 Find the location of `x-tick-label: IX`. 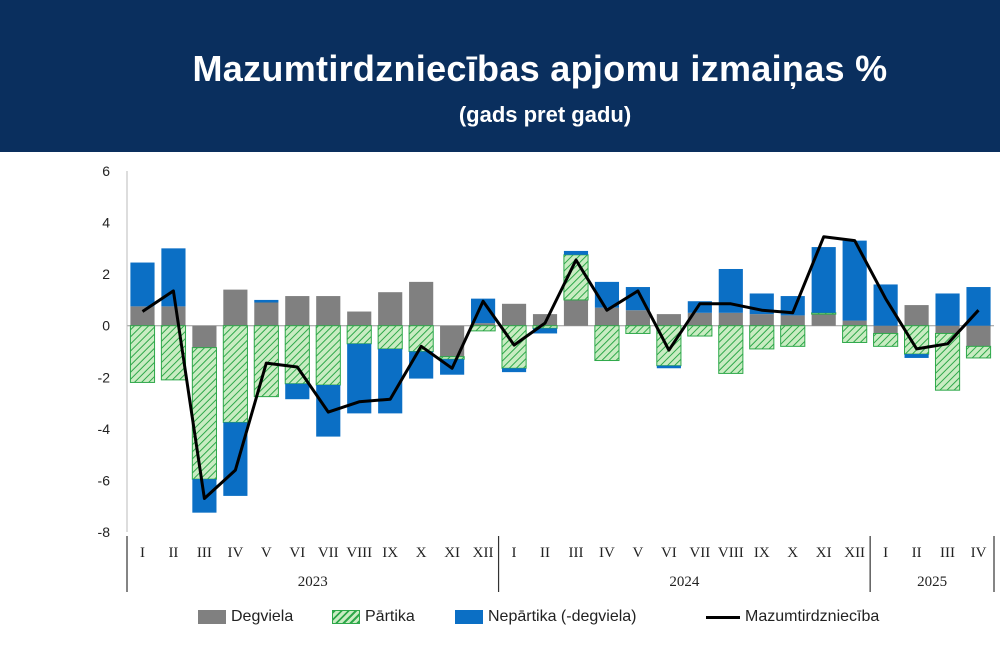

x-tick-label: IX is located at coordinates (390, 553).